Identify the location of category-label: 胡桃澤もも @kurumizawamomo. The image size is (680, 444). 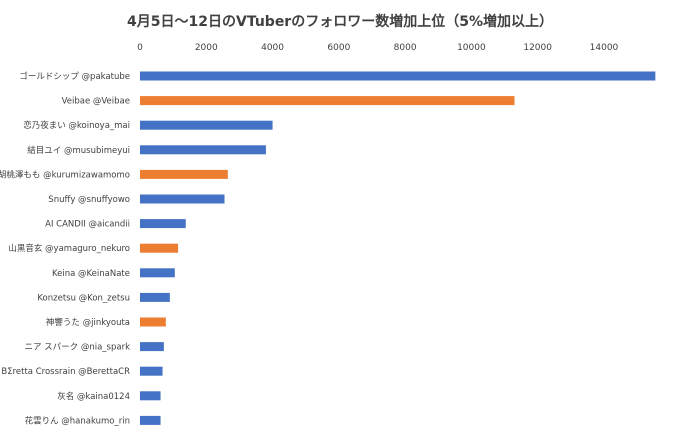
(65, 174).